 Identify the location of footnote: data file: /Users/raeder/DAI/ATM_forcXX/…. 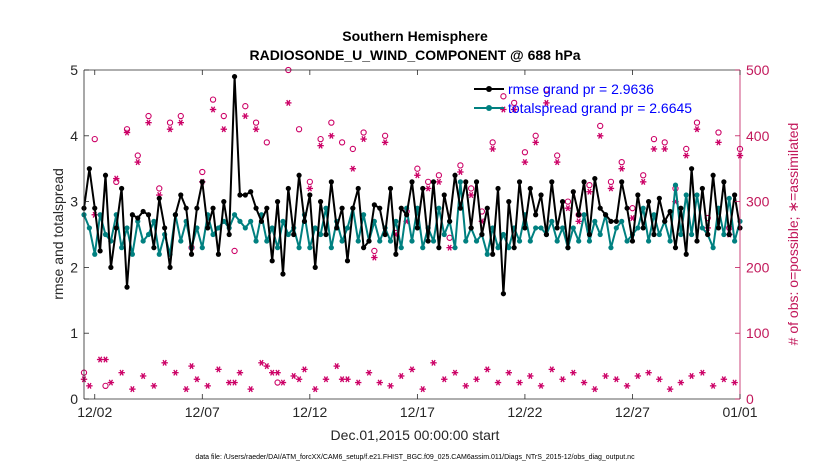
(415, 457).